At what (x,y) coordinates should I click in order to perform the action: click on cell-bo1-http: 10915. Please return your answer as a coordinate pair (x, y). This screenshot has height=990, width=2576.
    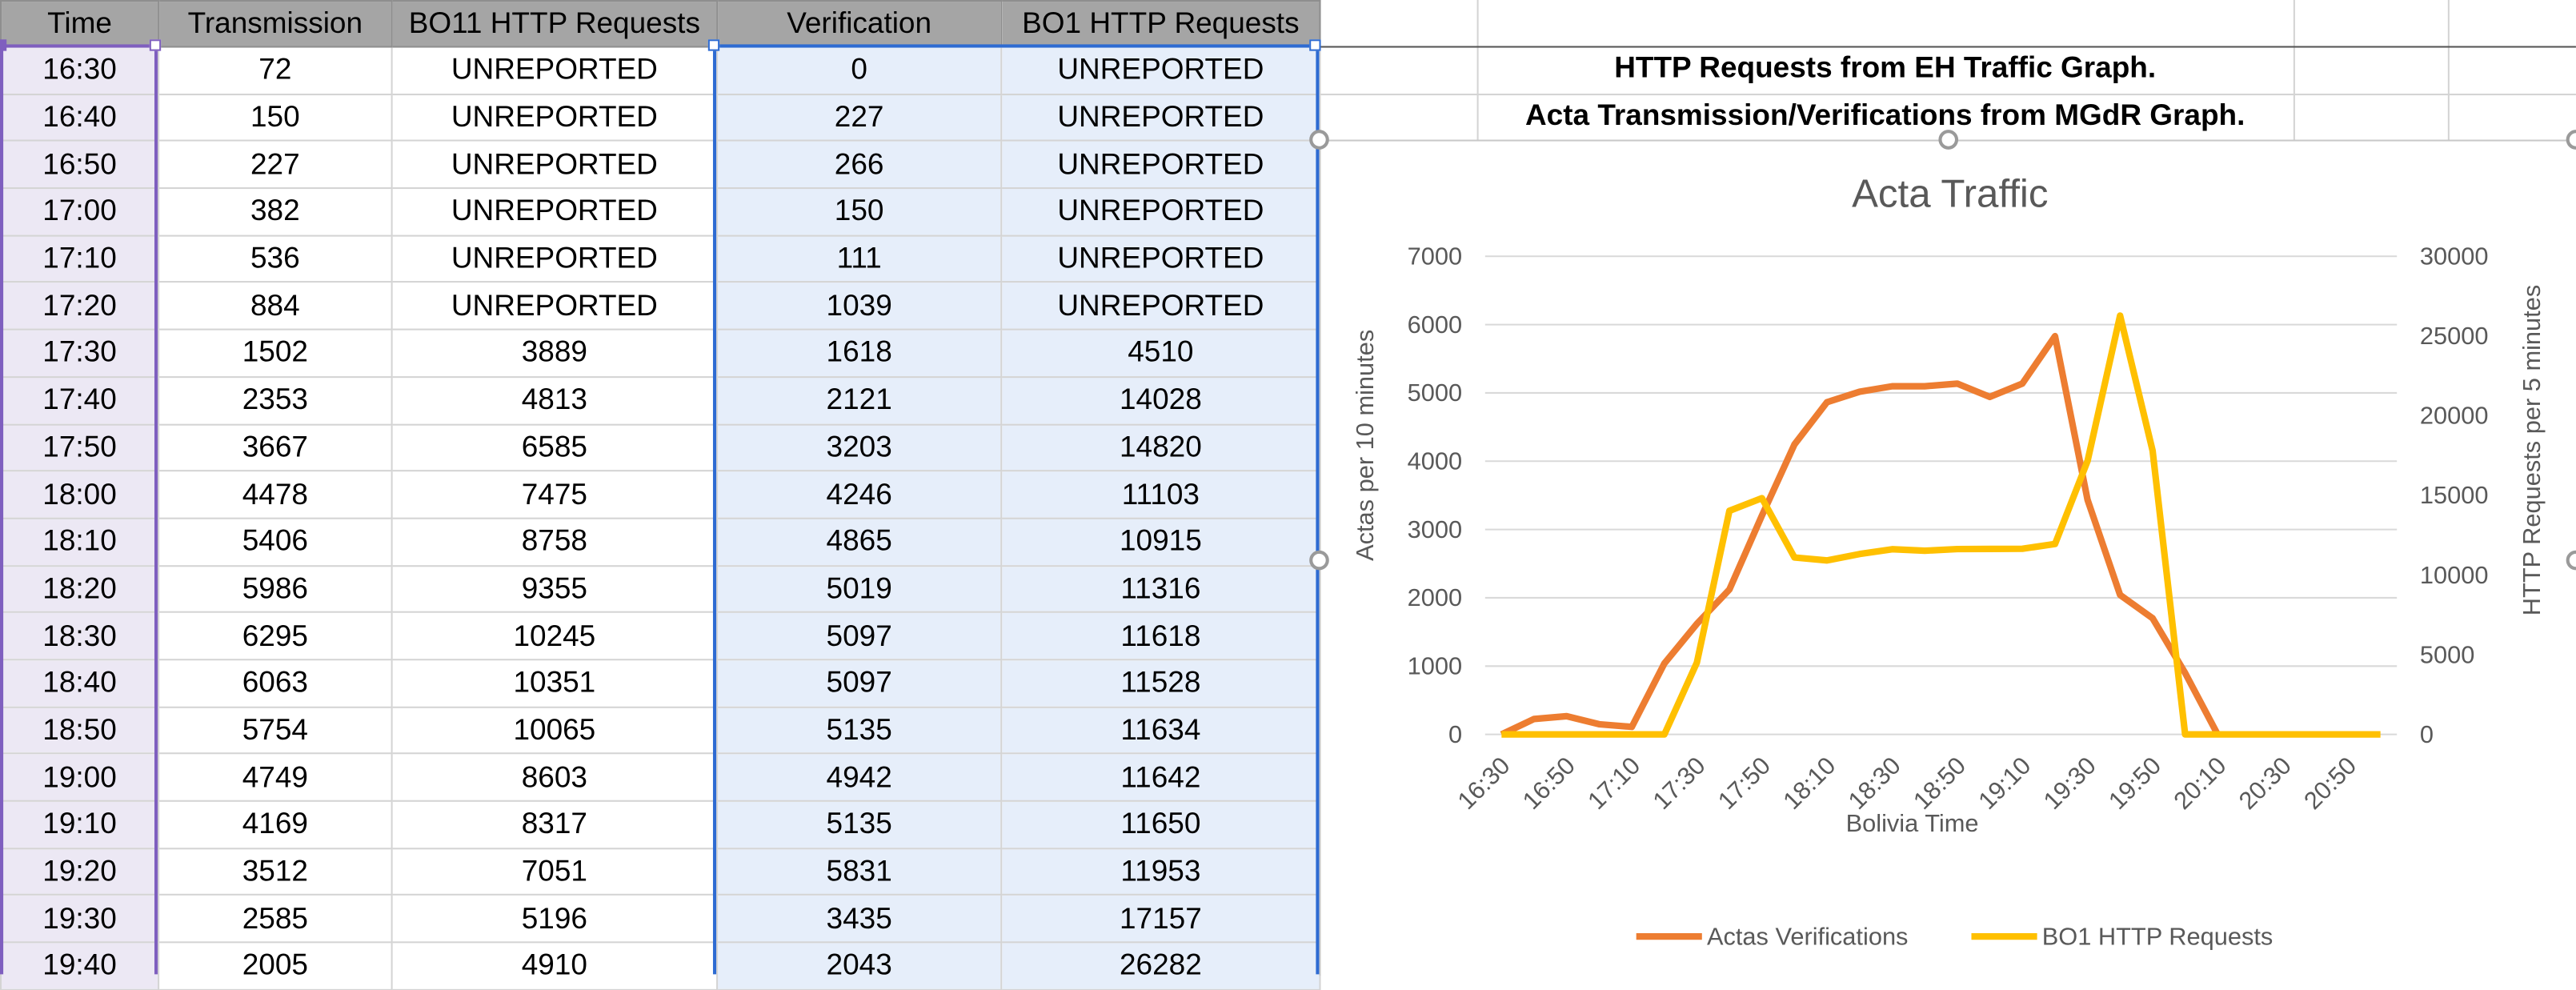
    Looking at the image, I should click on (1160, 542).